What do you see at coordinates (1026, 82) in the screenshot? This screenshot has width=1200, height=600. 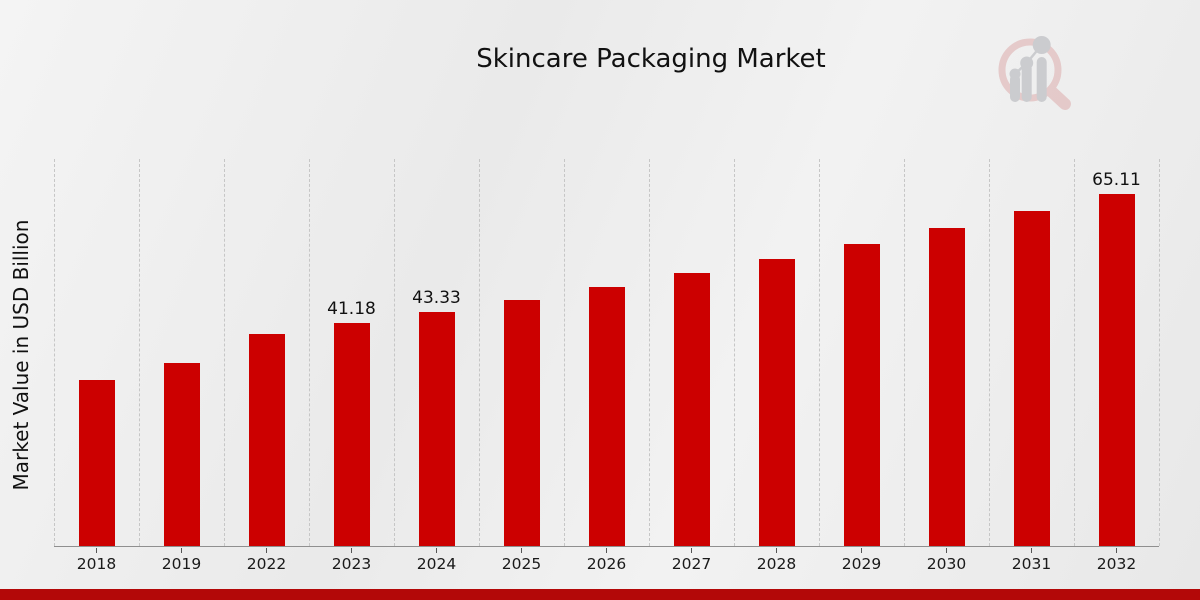 I see `logo-bar-medium-icon` at bounding box center [1026, 82].